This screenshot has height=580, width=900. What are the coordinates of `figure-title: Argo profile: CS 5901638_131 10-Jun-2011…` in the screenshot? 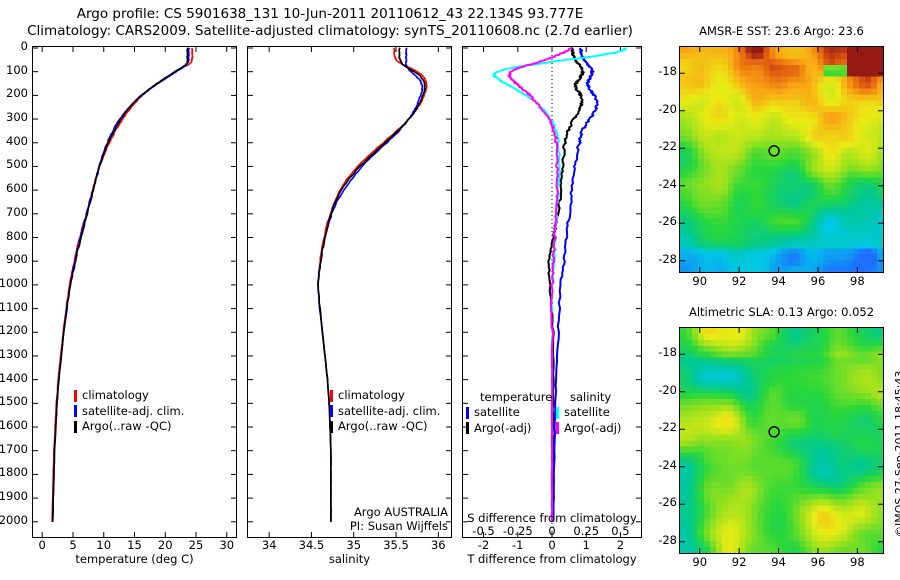 It's located at (330, 23).